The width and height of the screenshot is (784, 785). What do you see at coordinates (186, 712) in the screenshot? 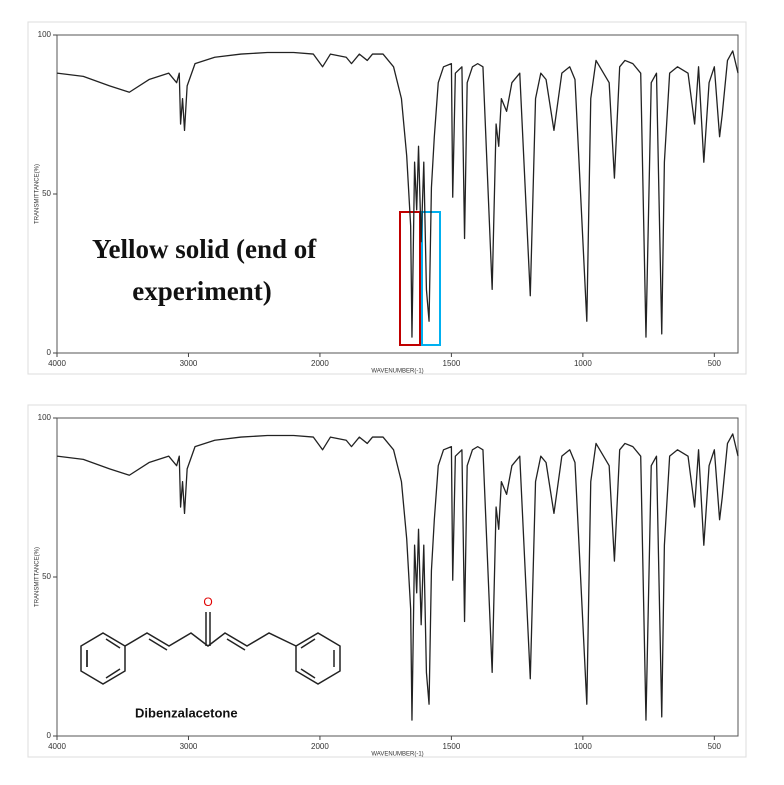
I see `compound-name: Dibenzalacetone` at bounding box center [186, 712].